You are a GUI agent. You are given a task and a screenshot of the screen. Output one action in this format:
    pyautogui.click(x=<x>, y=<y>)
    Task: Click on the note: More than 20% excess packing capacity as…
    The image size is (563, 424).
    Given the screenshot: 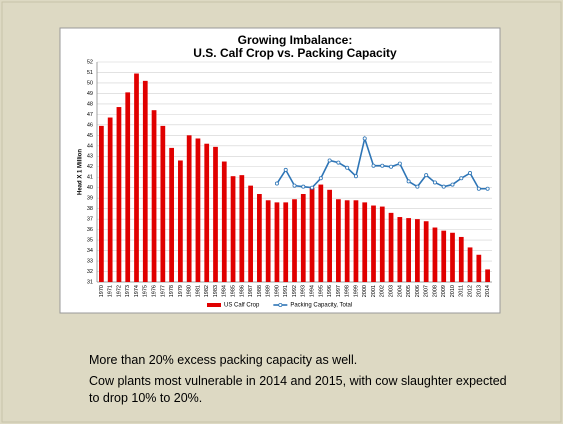 What is the action you would take?
    pyautogui.click(x=223, y=360)
    